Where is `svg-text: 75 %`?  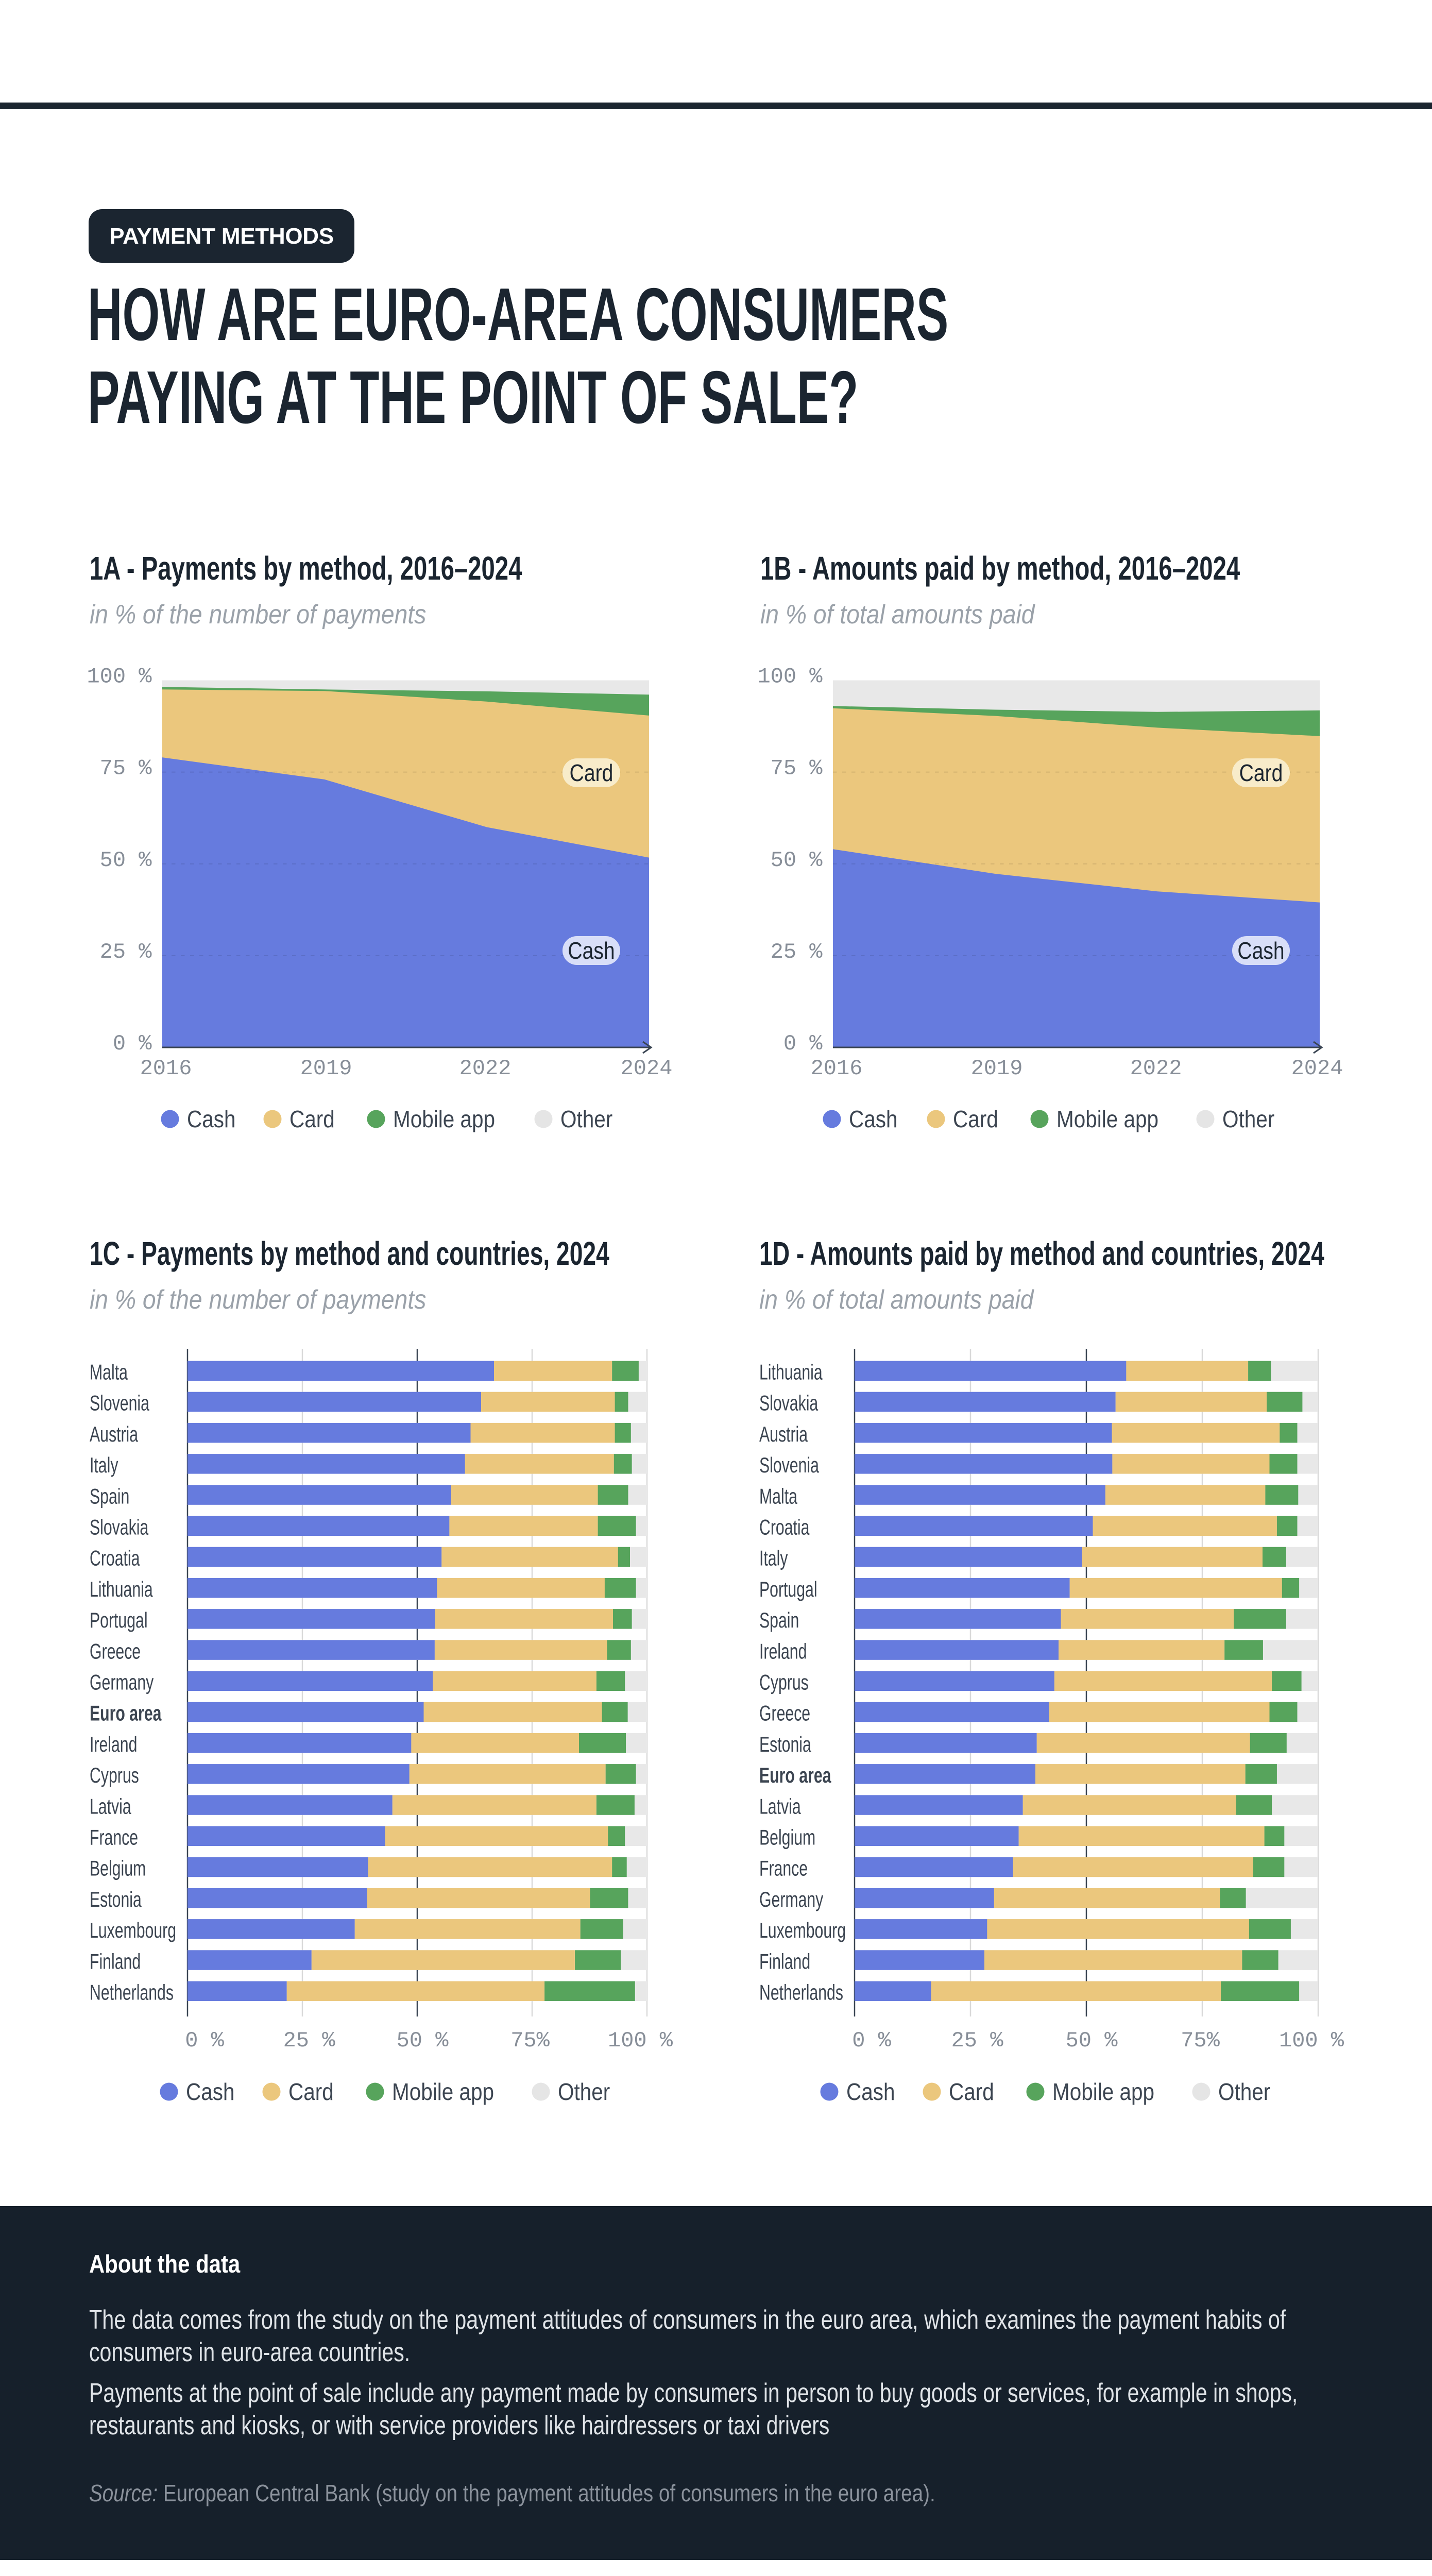
svg-text: 75 % is located at coordinates (797, 768).